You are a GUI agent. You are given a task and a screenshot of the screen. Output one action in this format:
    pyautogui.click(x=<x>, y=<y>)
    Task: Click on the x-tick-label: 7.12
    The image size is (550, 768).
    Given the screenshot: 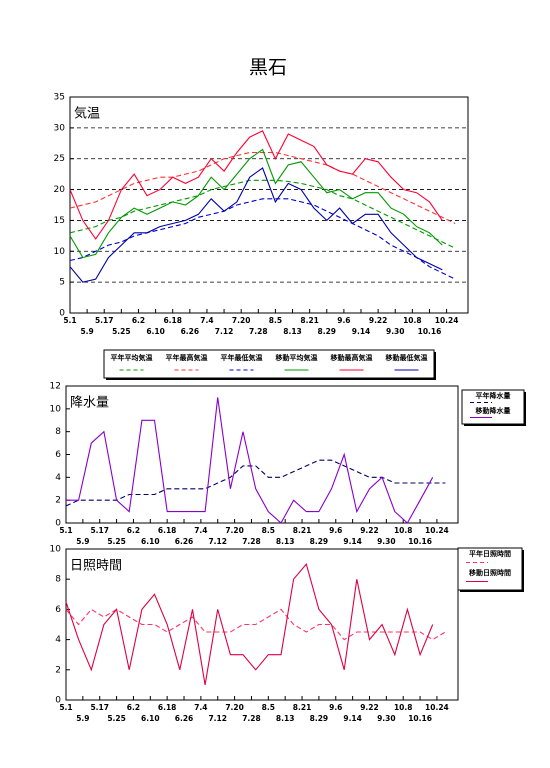 What is the action you would take?
    pyautogui.click(x=217, y=718)
    